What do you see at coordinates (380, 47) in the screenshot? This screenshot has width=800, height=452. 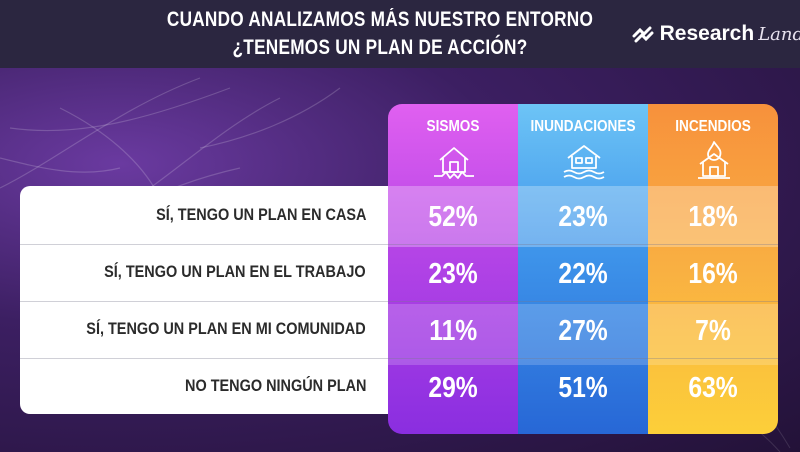 I see `title-line-2: ¿TENEMOS UN PLAN DE ACCIÓN?` at bounding box center [380, 47].